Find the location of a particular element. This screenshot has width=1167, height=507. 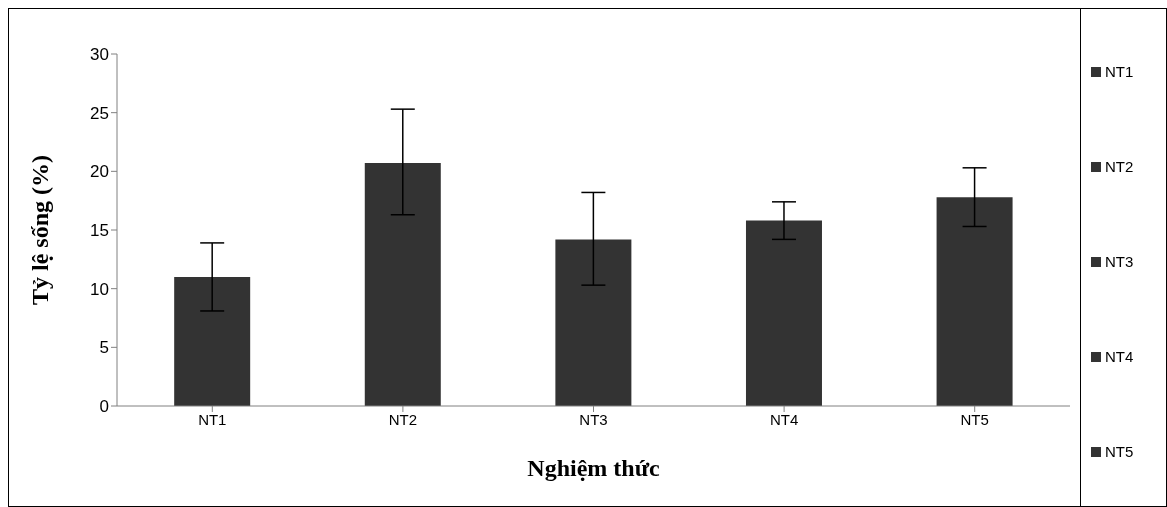

y-axis-title: Tỷ lệ sống (%) is located at coordinates (39, 230).